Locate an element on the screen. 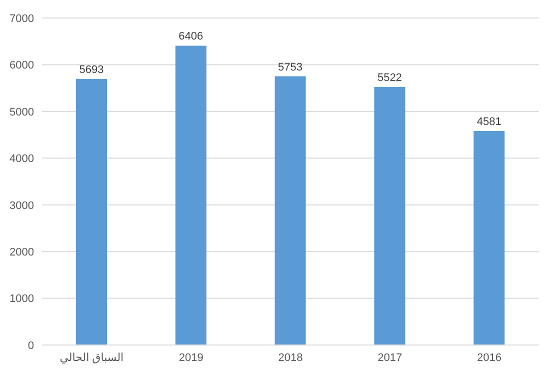 Image resolution: width=547 pixels, height=369 pixels. data-label: 5753 is located at coordinates (290, 67).